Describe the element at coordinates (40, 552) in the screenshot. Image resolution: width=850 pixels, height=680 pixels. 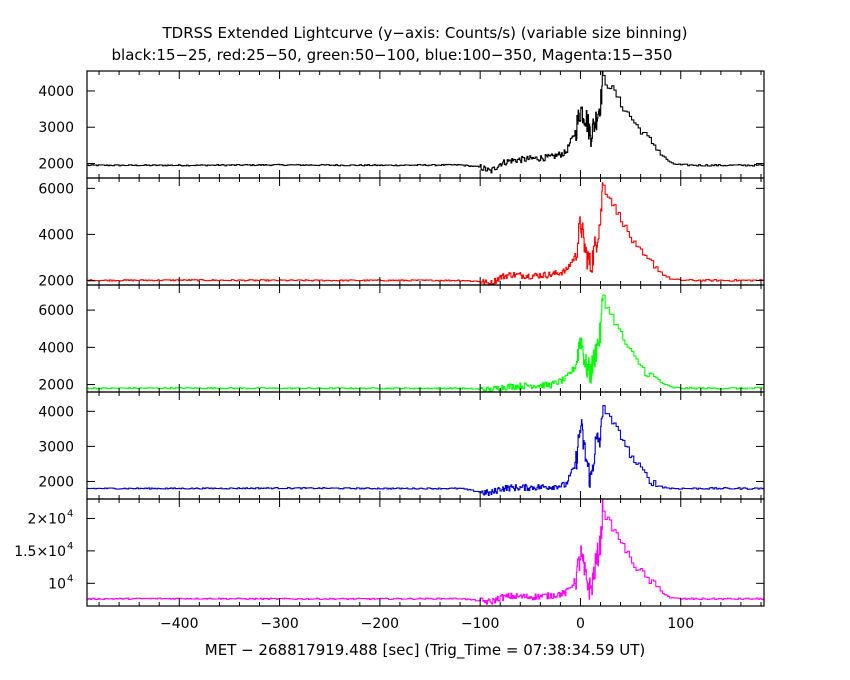
I see `y-tick-label: 1.5×10` at that location.